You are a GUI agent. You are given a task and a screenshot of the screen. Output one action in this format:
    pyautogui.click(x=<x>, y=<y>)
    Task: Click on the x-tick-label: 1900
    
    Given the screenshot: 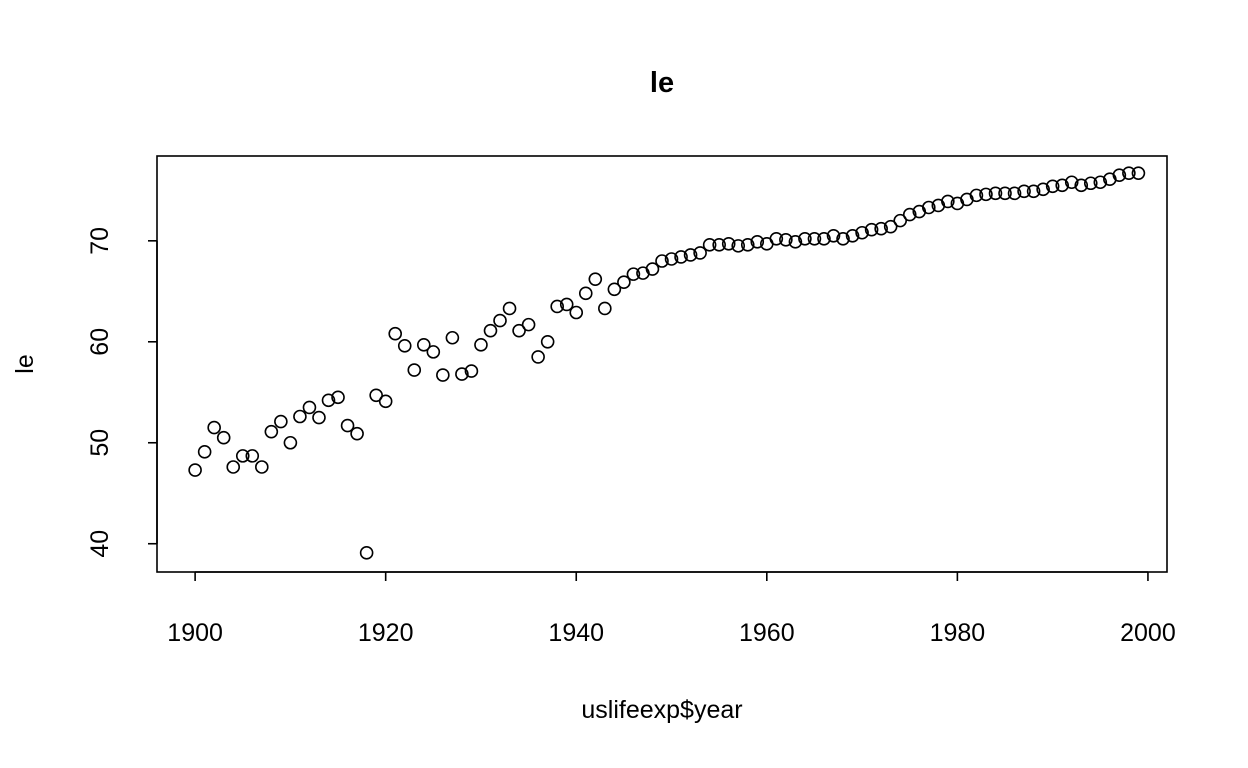 What is the action you would take?
    pyautogui.click(x=195, y=633)
    